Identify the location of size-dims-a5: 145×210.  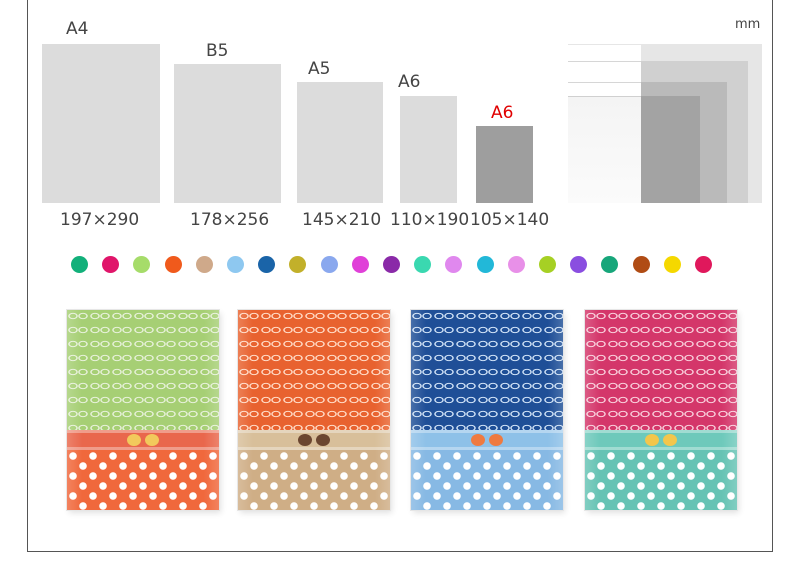
(342, 220).